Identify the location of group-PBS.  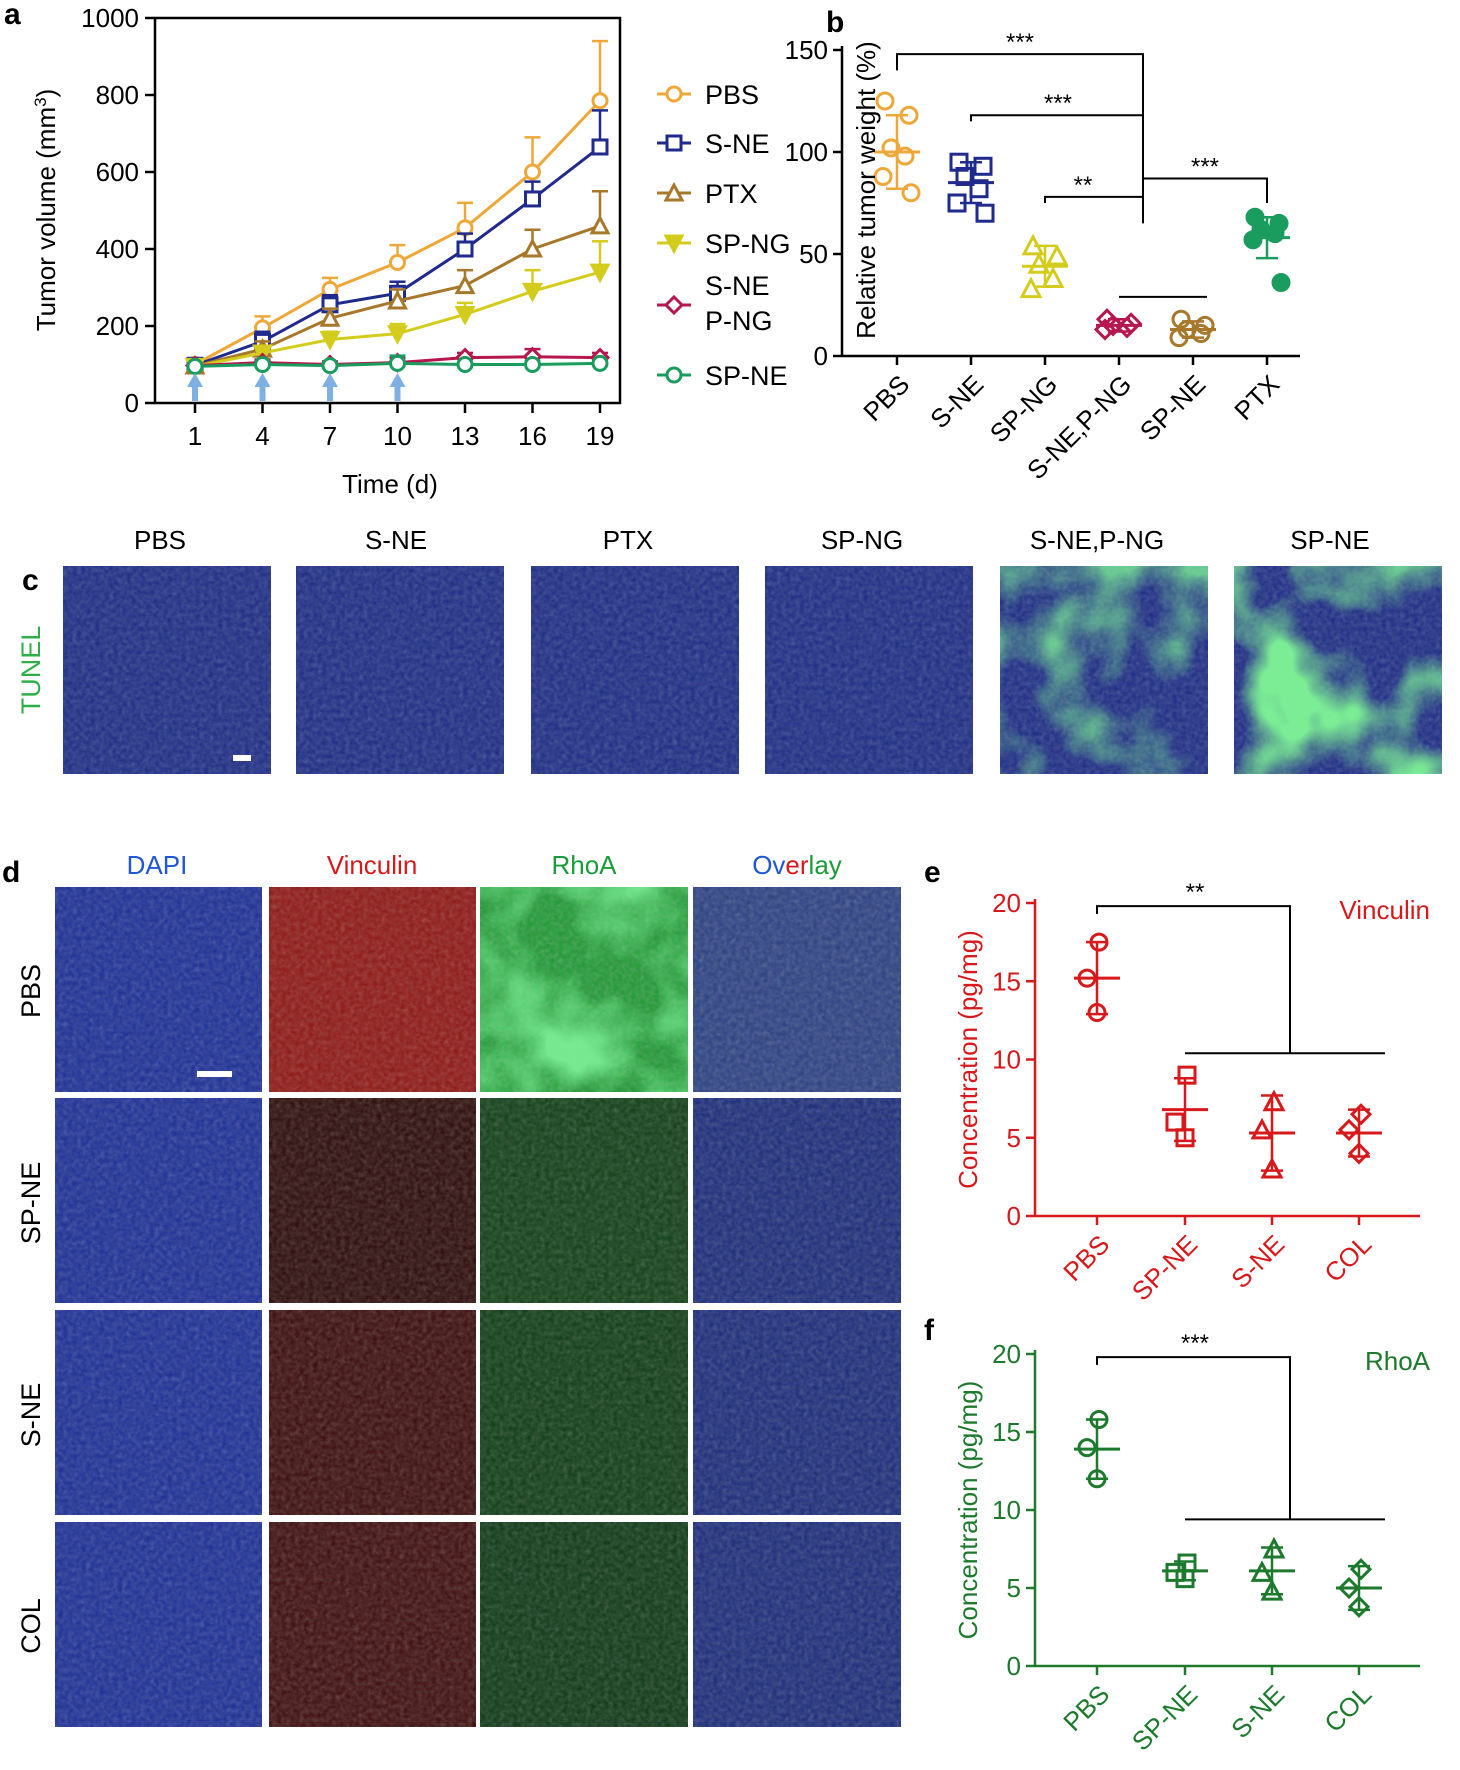
(1097, 1449).